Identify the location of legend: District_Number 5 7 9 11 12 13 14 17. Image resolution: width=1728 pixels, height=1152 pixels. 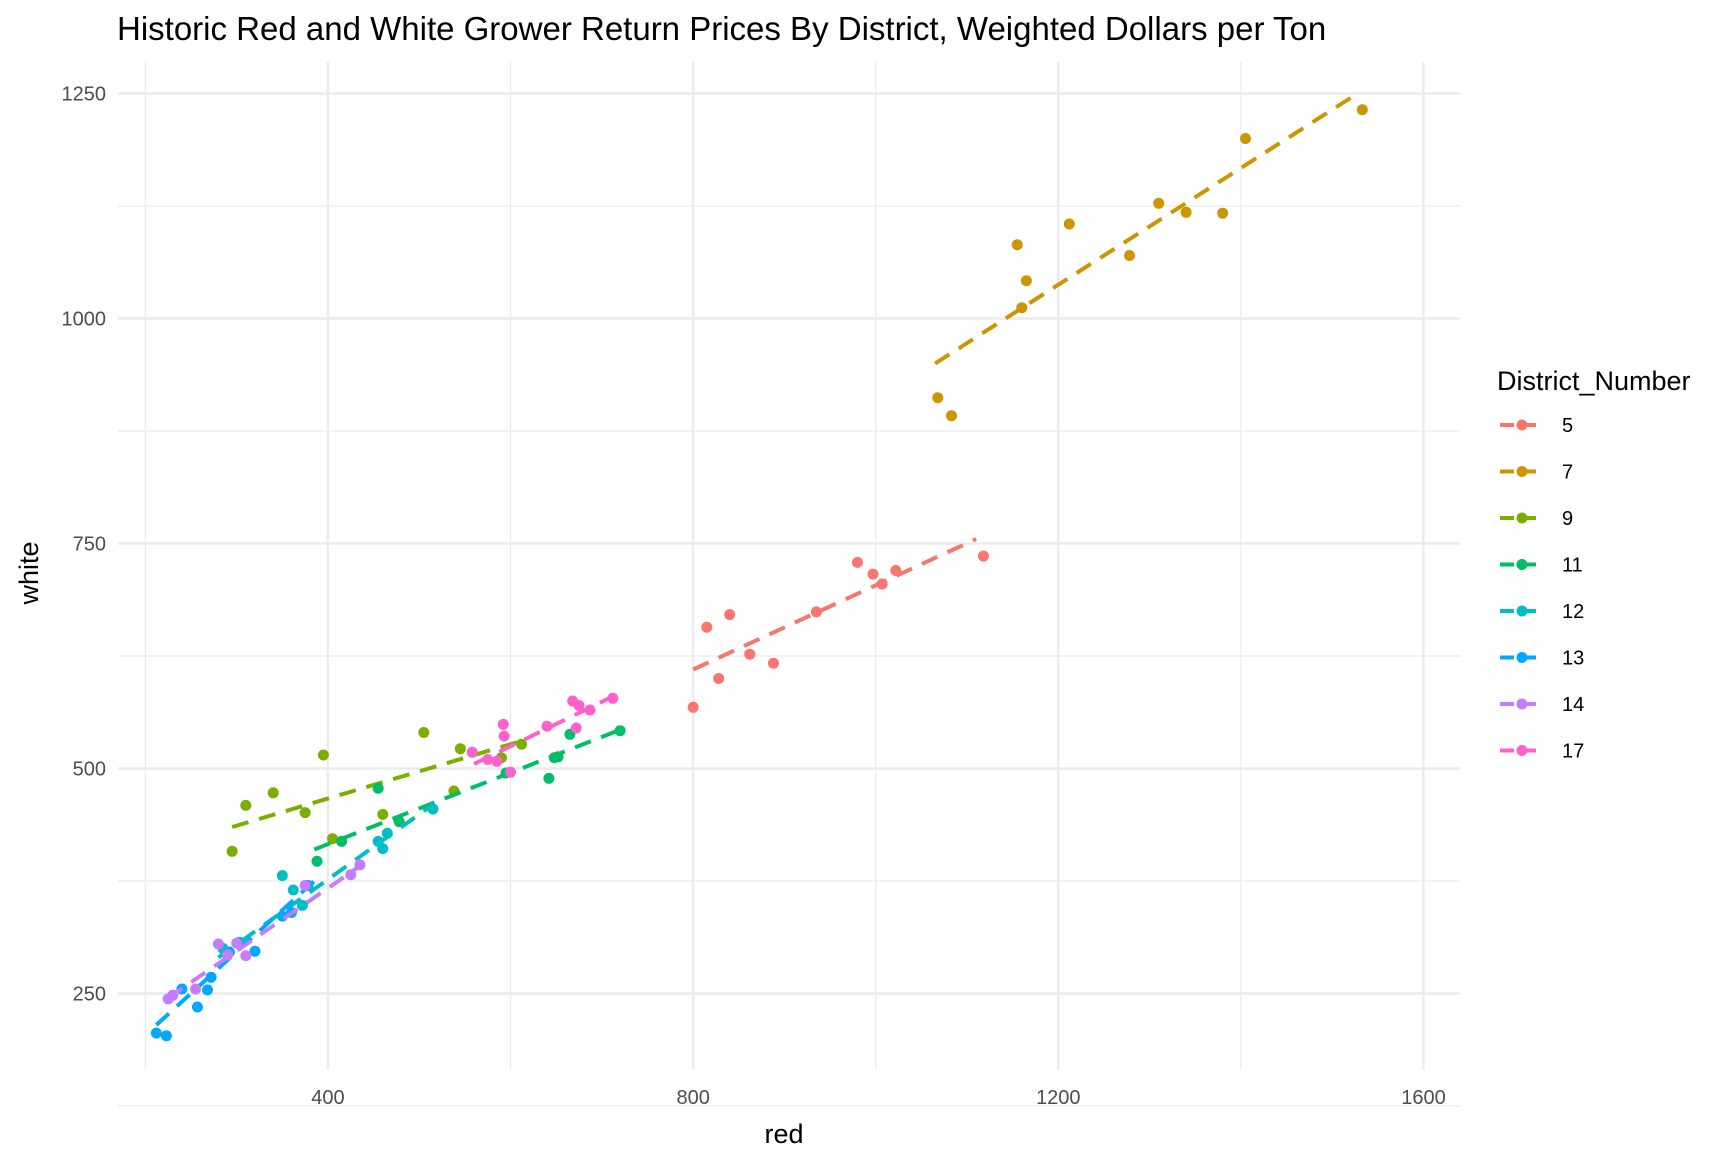
(1594, 564).